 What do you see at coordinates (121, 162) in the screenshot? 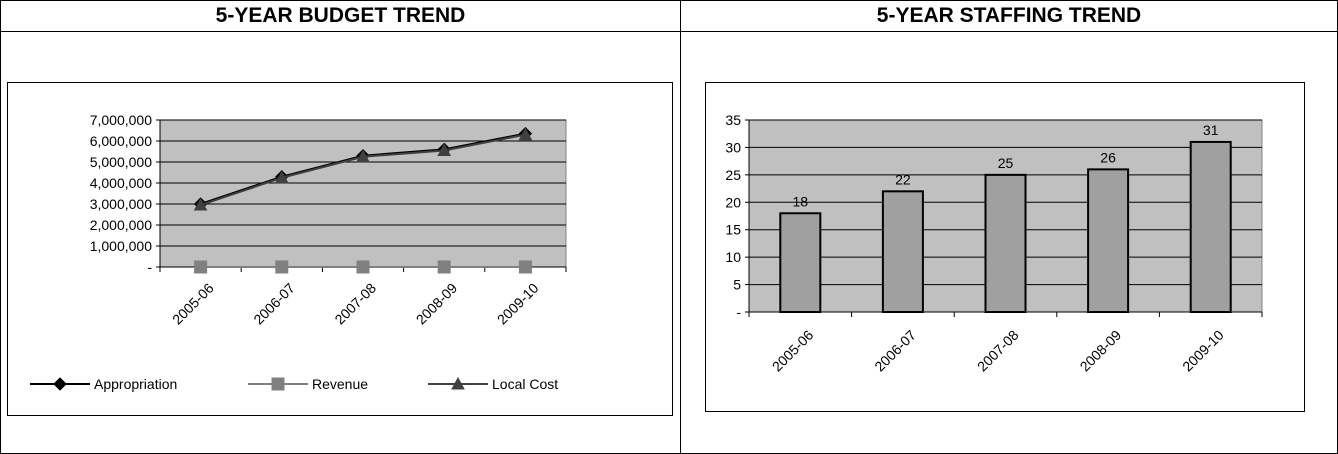
I see `budget-ytick-label: 5,000,000` at bounding box center [121, 162].